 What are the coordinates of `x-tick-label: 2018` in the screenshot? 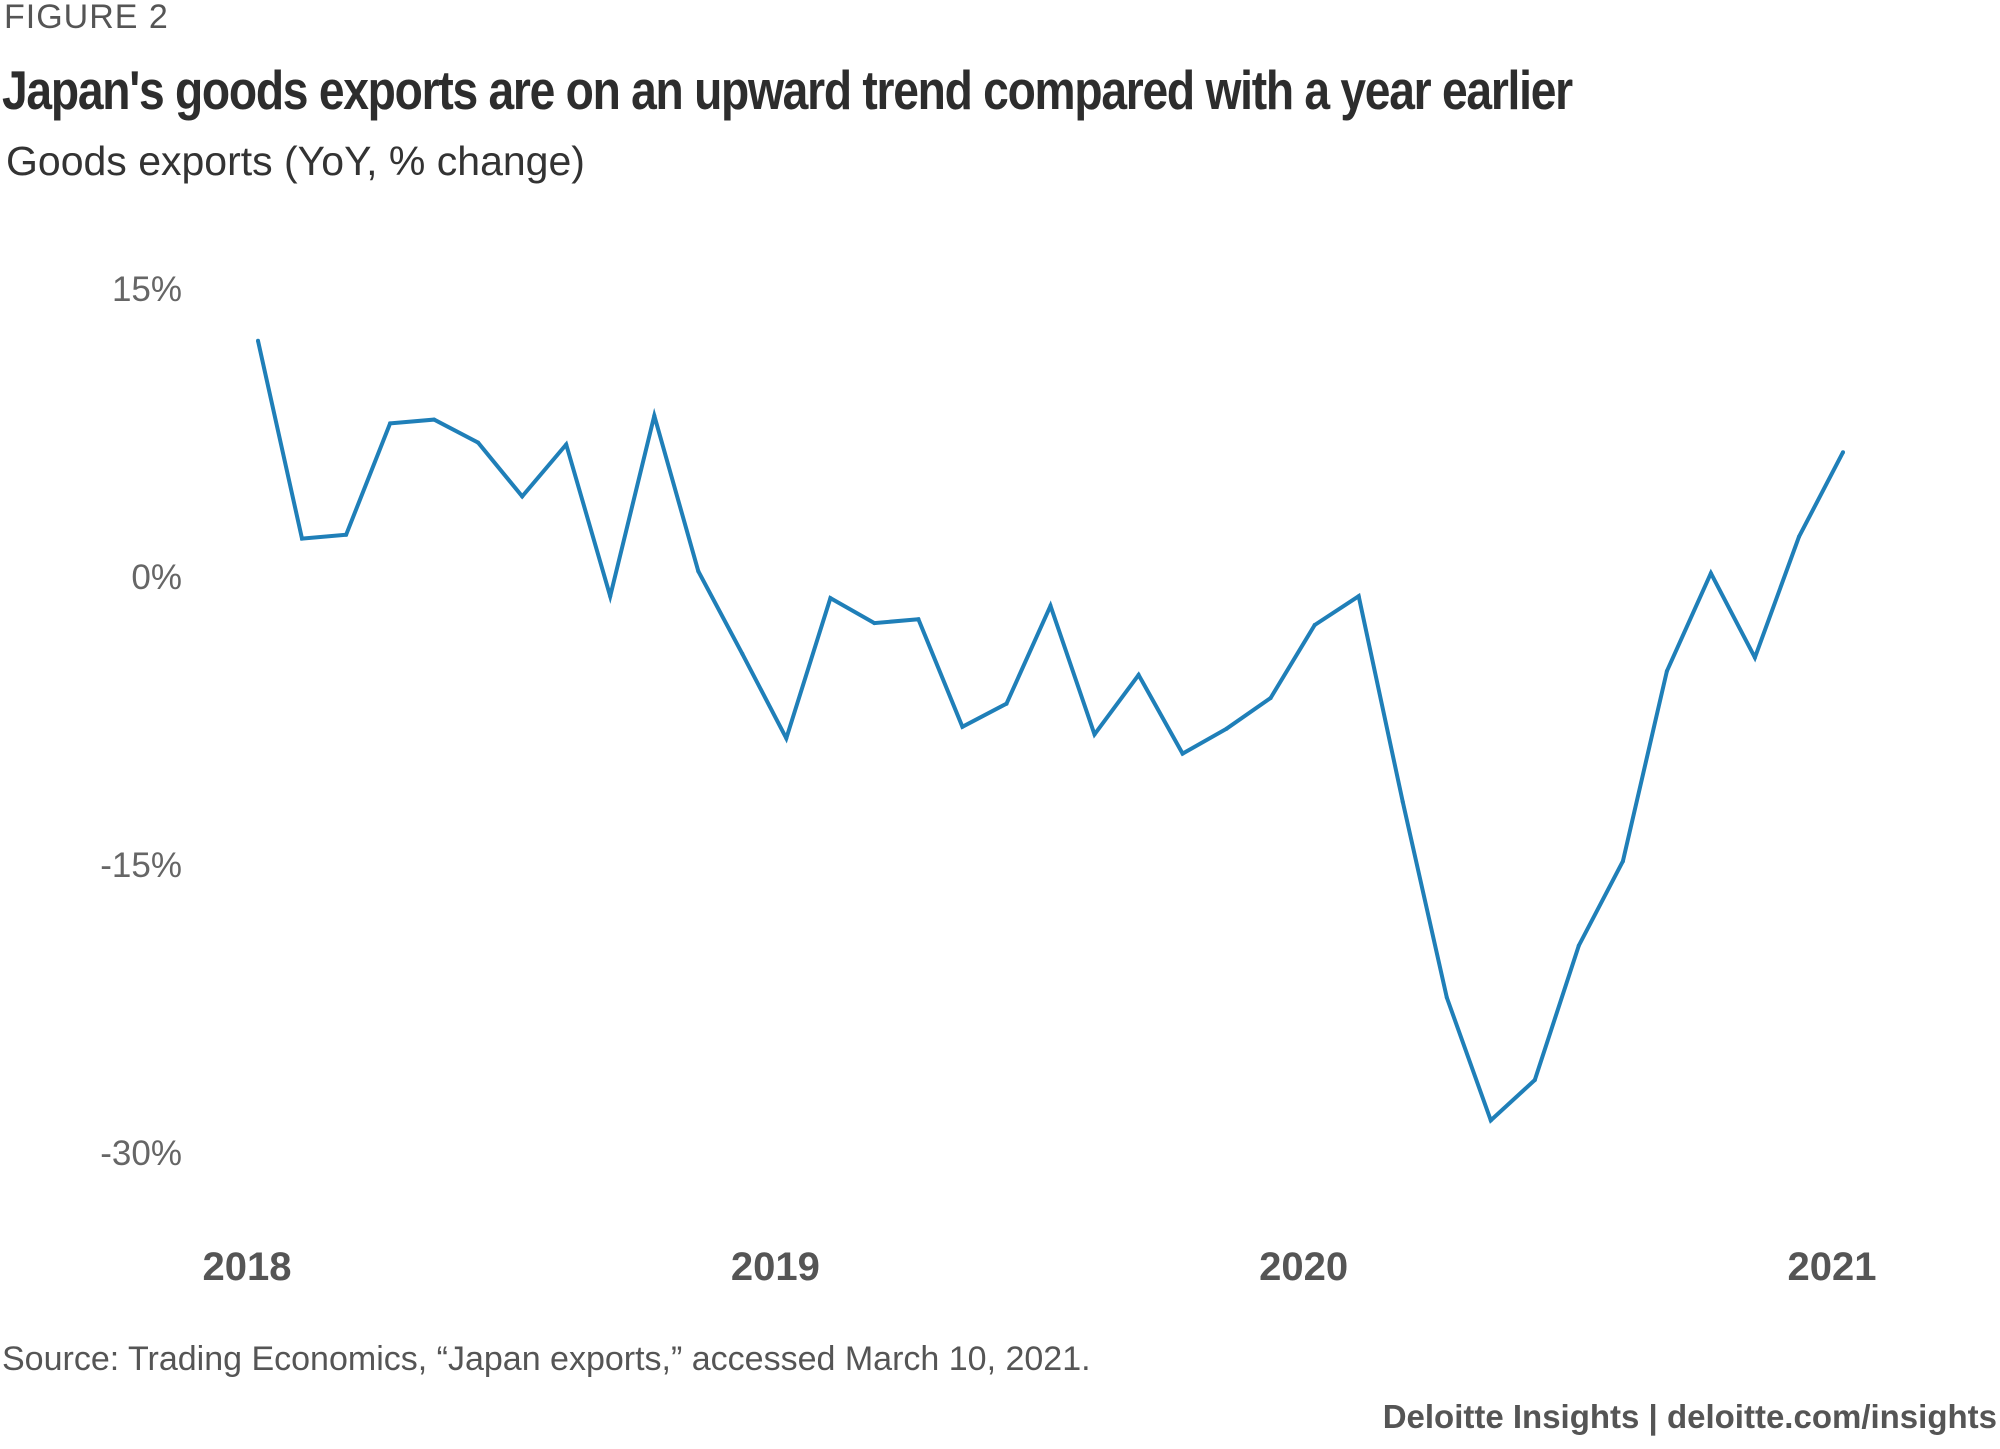 It's located at (247, 1267).